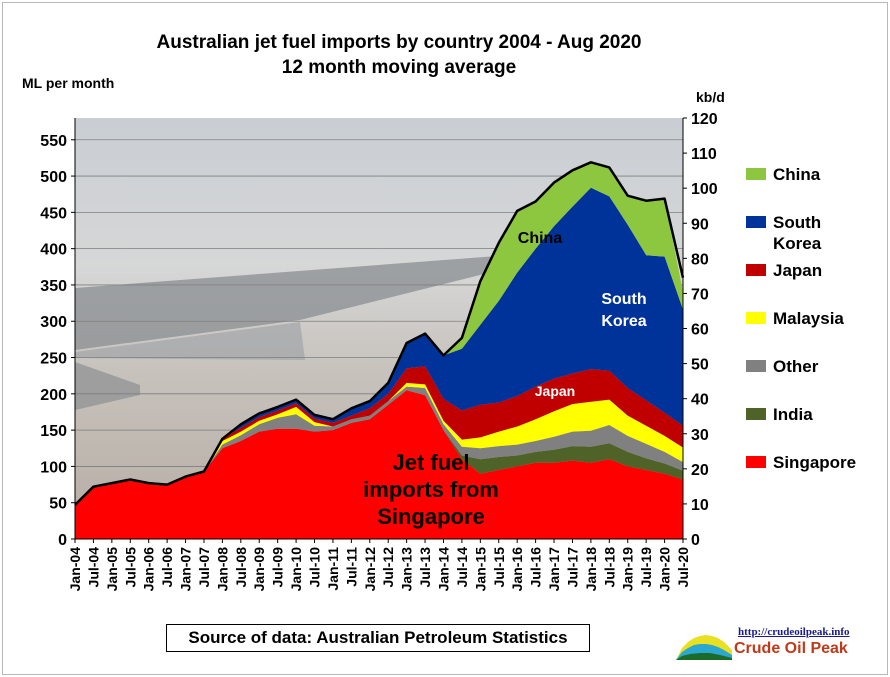  What do you see at coordinates (756, 318) in the screenshot?
I see `legend-swatch-malaysia` at bounding box center [756, 318].